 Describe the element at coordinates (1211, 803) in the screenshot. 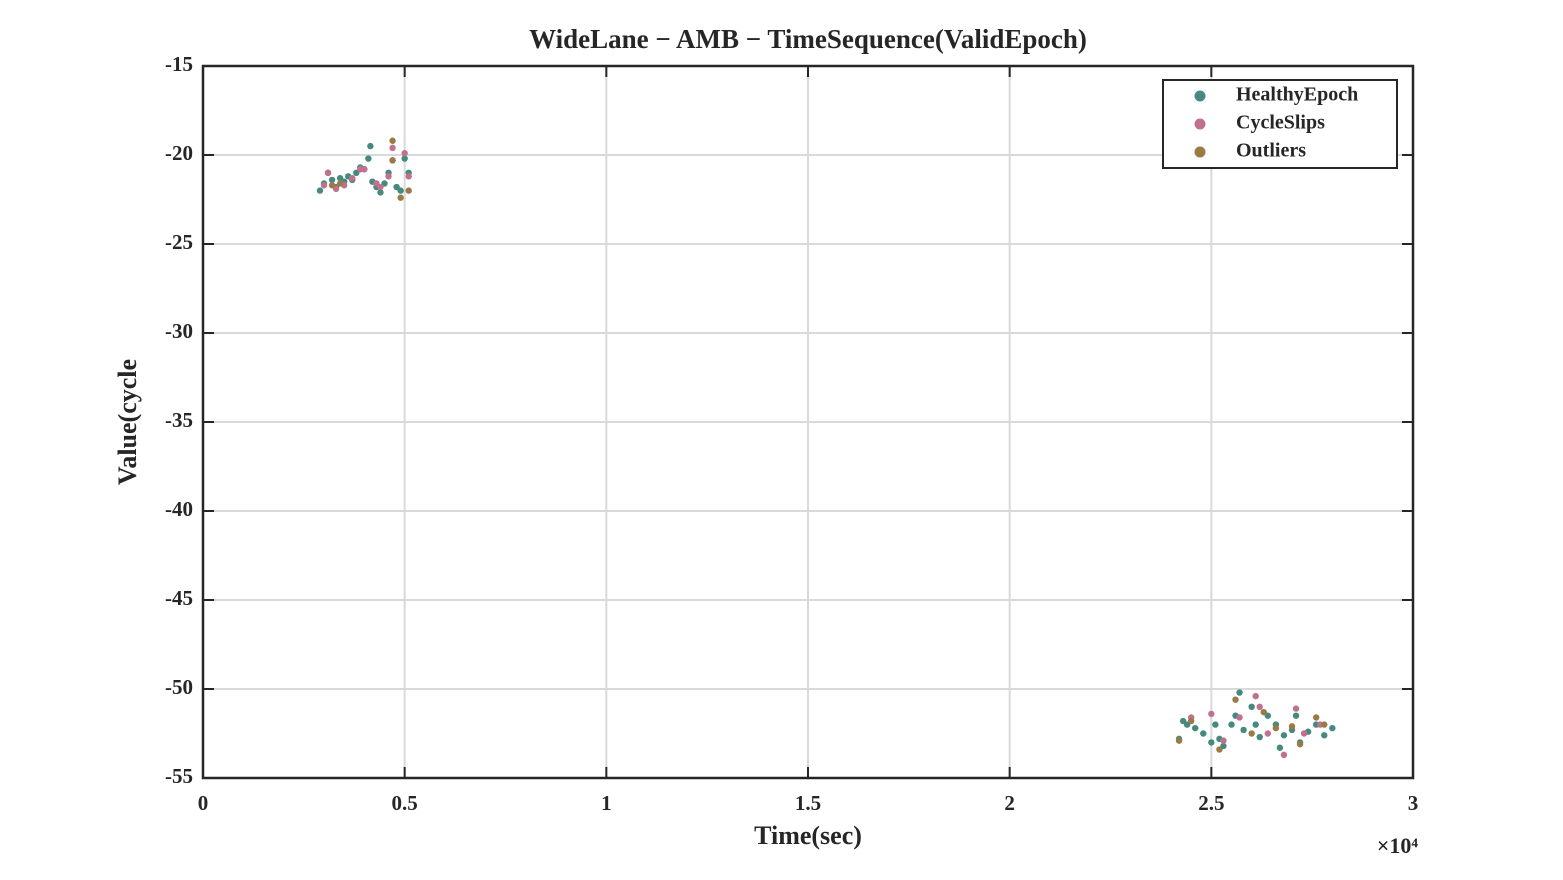

I see `x-tick-label: 2.5` at that location.